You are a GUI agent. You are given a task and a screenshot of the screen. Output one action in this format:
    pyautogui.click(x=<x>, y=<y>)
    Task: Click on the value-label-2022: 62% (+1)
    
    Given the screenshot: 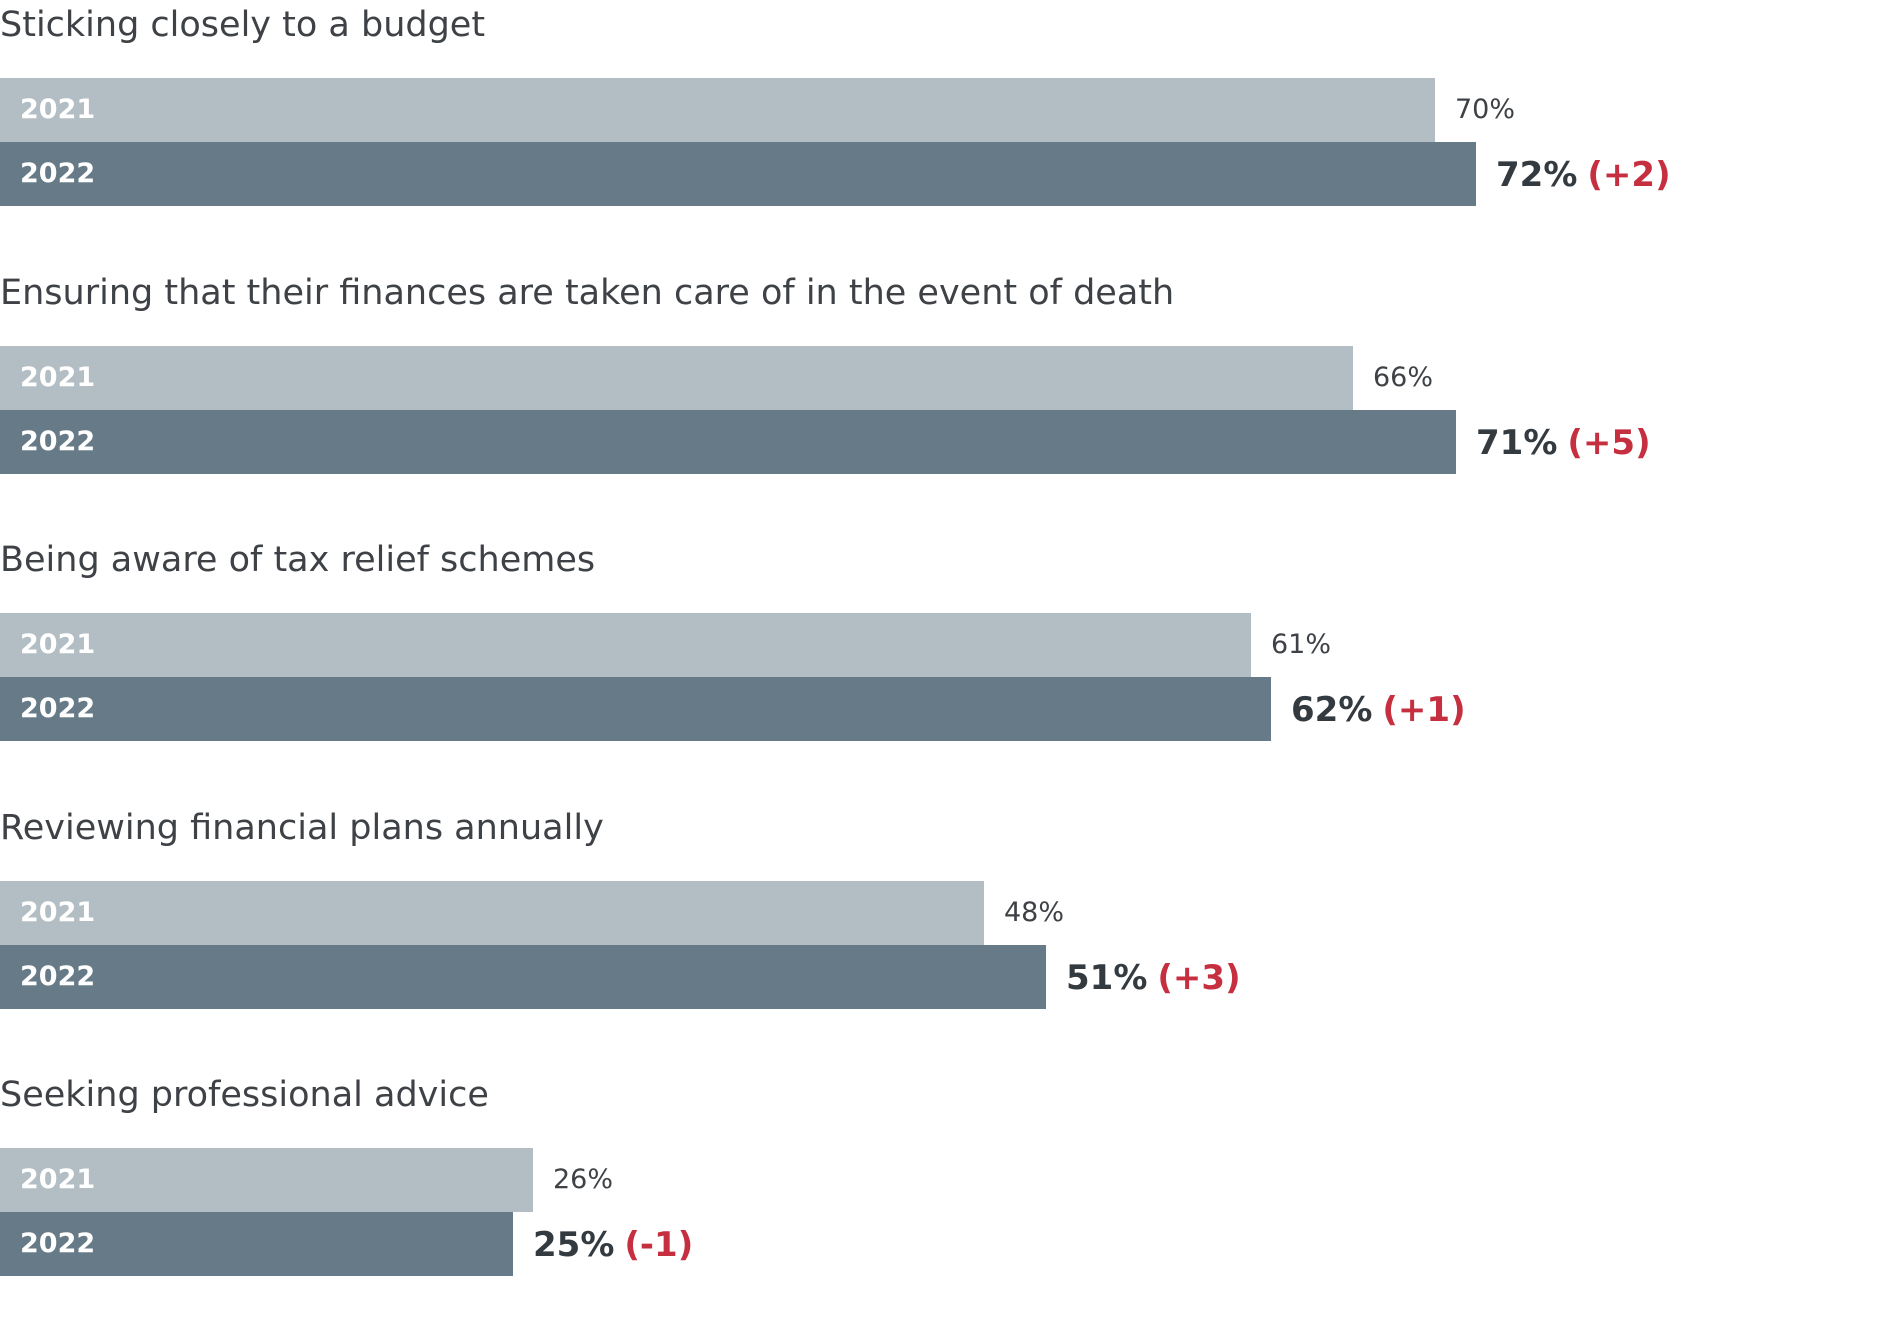 What is the action you would take?
    pyautogui.click(x=1378, y=710)
    